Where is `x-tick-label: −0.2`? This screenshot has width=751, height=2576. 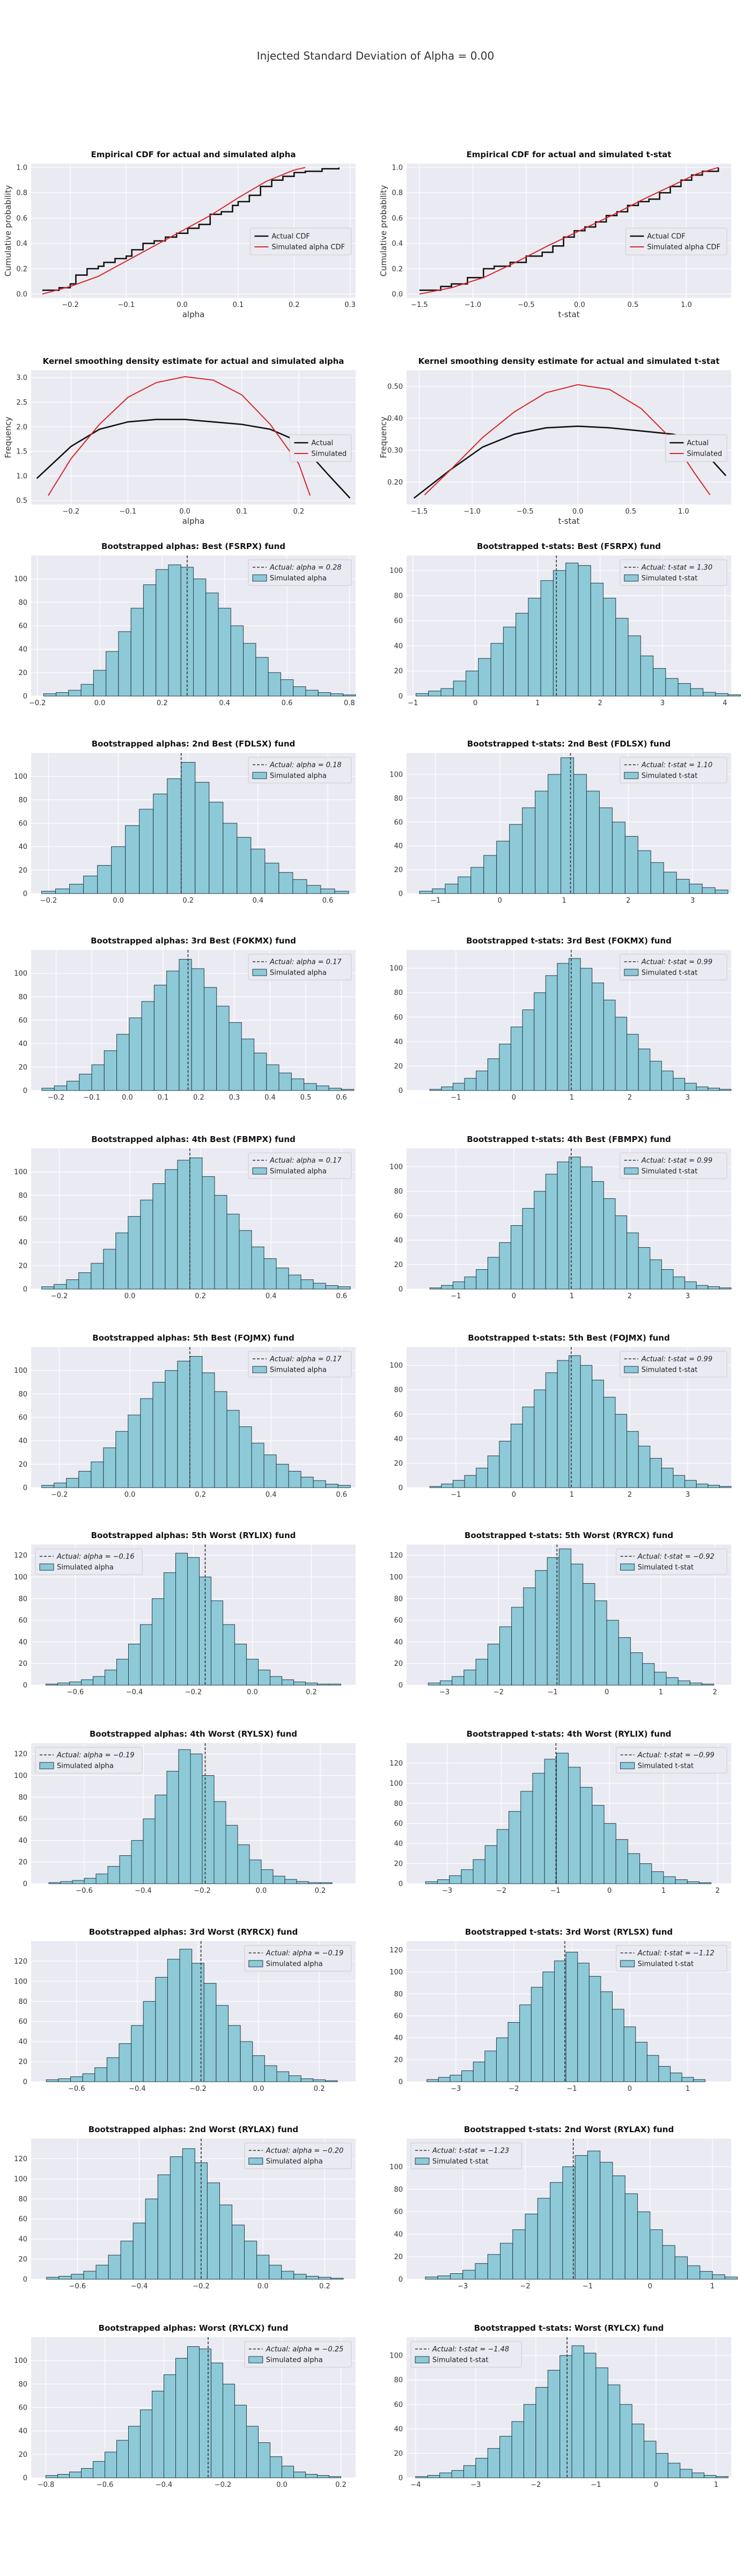
x-tick-label: −0.2 is located at coordinates (198, 2089).